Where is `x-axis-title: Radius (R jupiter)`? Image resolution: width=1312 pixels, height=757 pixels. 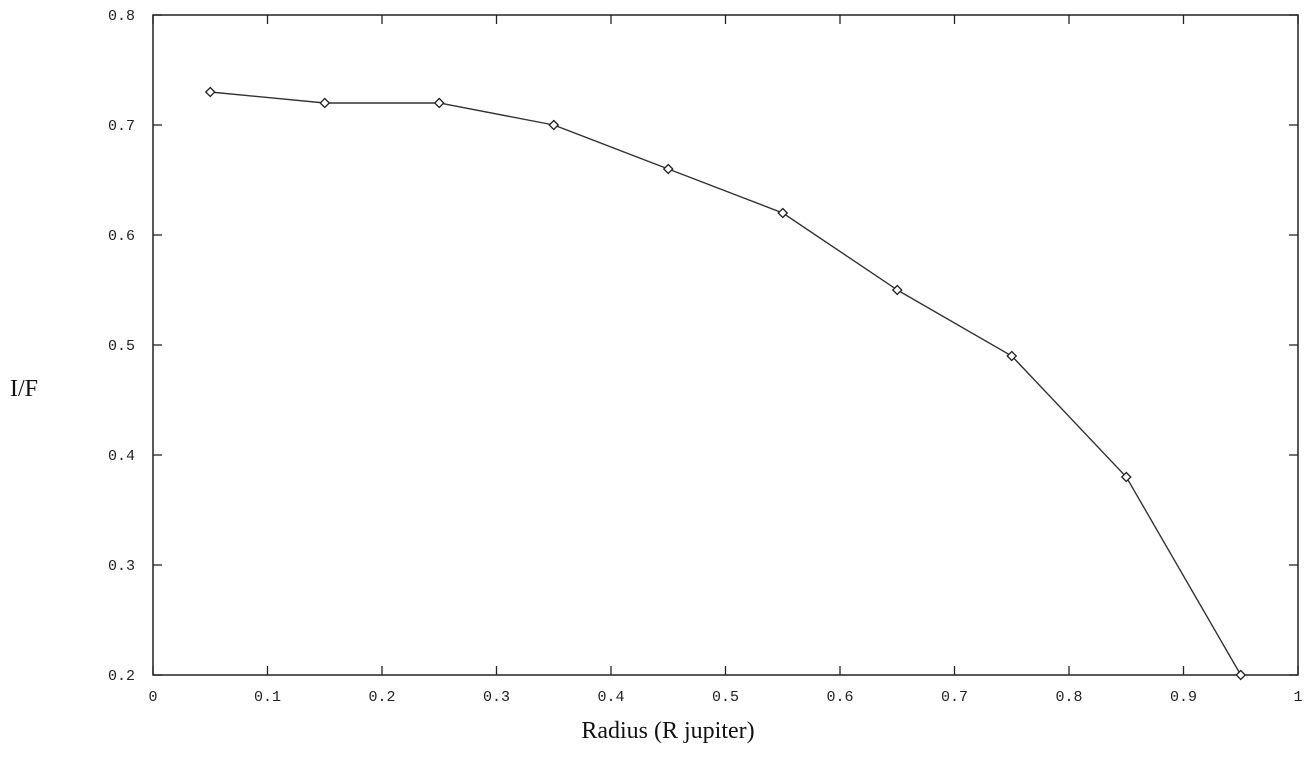 x-axis-title: Radius (R jupiter) is located at coordinates (667, 731).